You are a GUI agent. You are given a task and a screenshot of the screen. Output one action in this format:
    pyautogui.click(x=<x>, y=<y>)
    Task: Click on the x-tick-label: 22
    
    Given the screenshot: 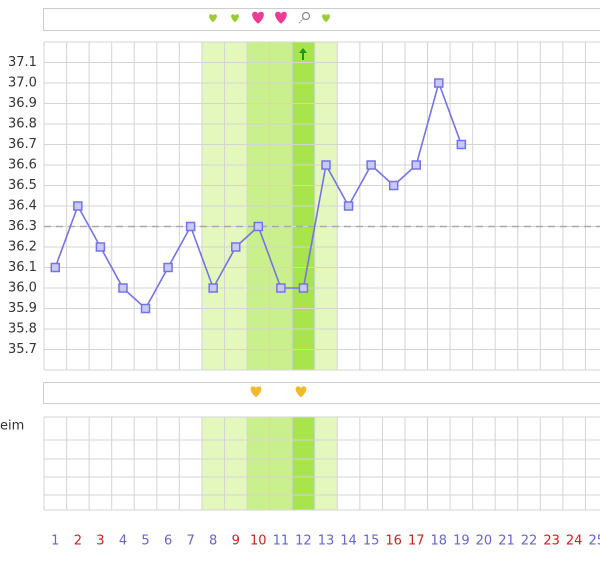 What is the action you would take?
    pyautogui.click(x=529, y=541)
    